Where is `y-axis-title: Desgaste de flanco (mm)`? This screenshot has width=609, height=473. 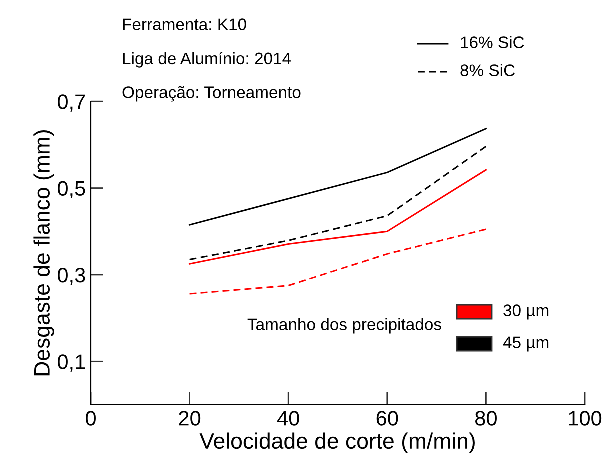 y-axis-title: Desgaste de flanco (mm) is located at coordinates (44, 253).